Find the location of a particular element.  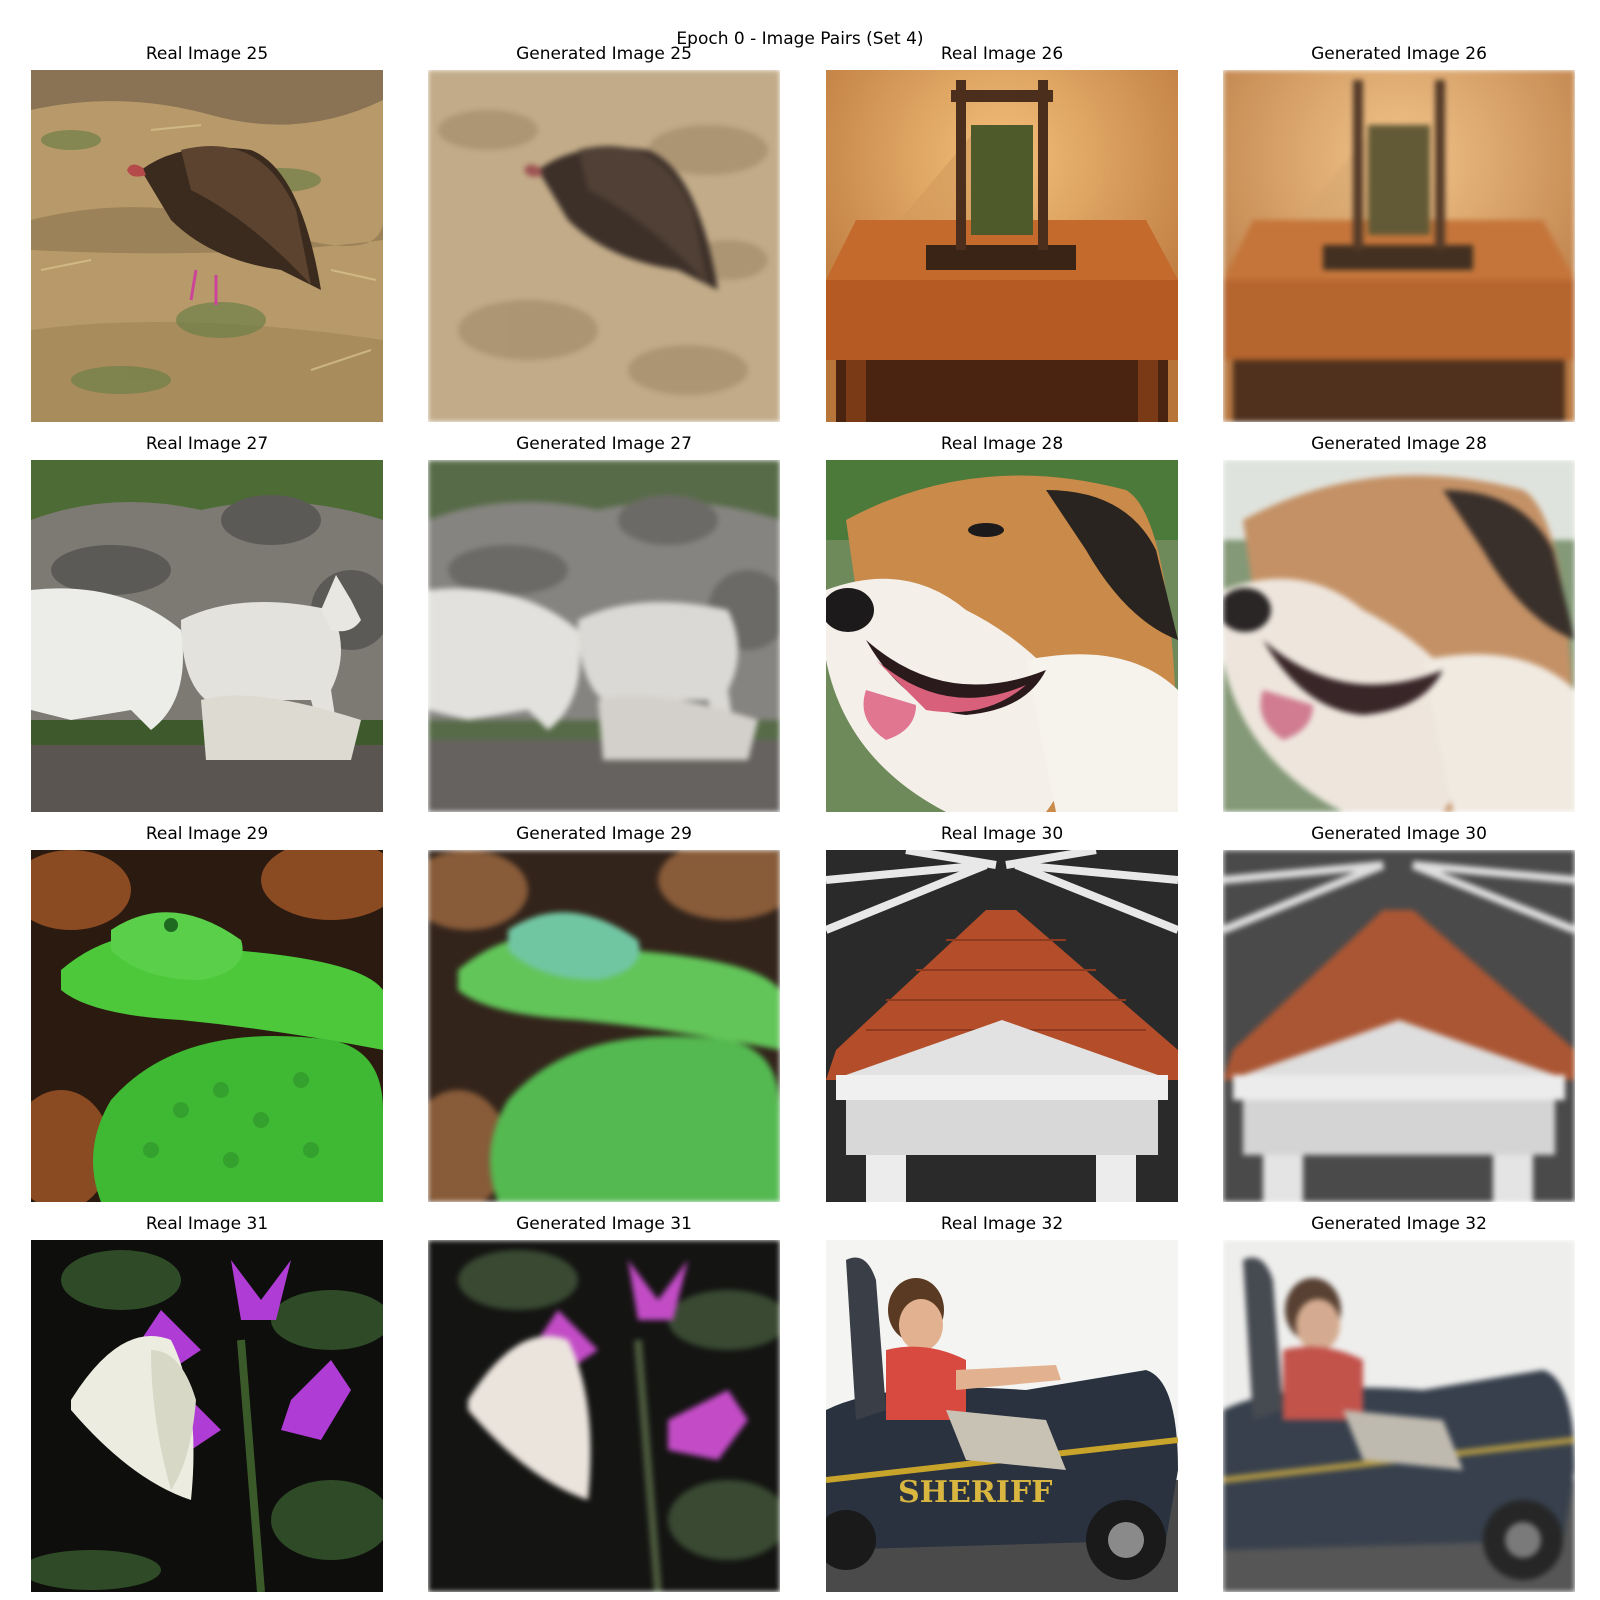

panel-title: Generated Image 26 is located at coordinates (1399, 54).